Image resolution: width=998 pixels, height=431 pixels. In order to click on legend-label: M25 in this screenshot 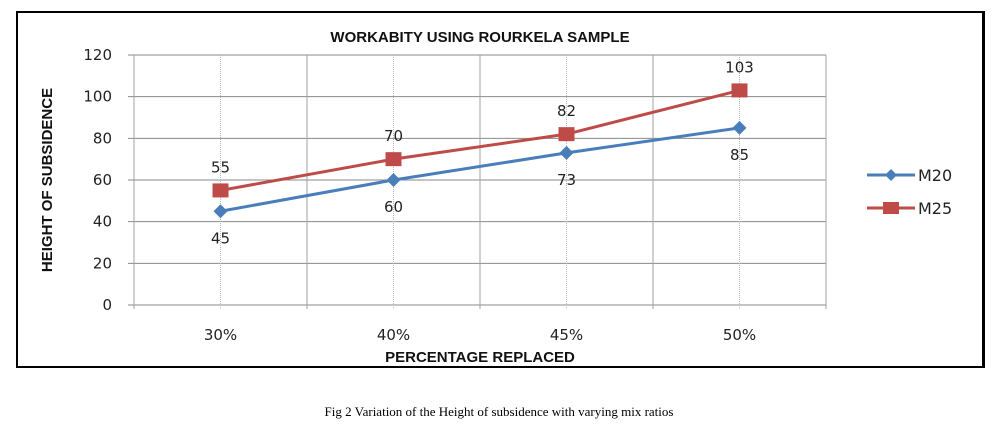, I will do `click(935, 208)`.